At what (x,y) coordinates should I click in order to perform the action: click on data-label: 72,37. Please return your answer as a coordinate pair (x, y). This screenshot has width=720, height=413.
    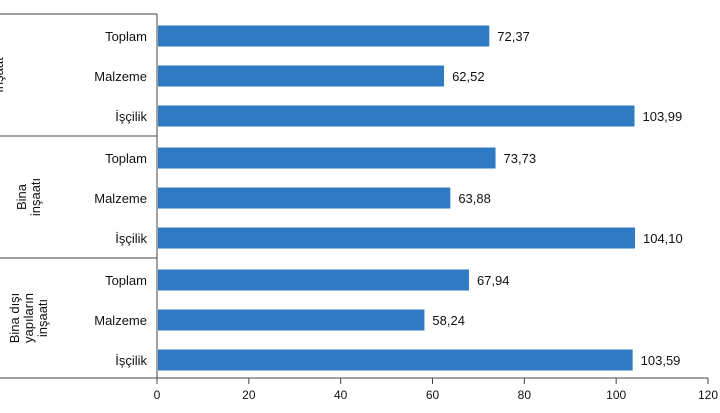
    Looking at the image, I should click on (513, 36).